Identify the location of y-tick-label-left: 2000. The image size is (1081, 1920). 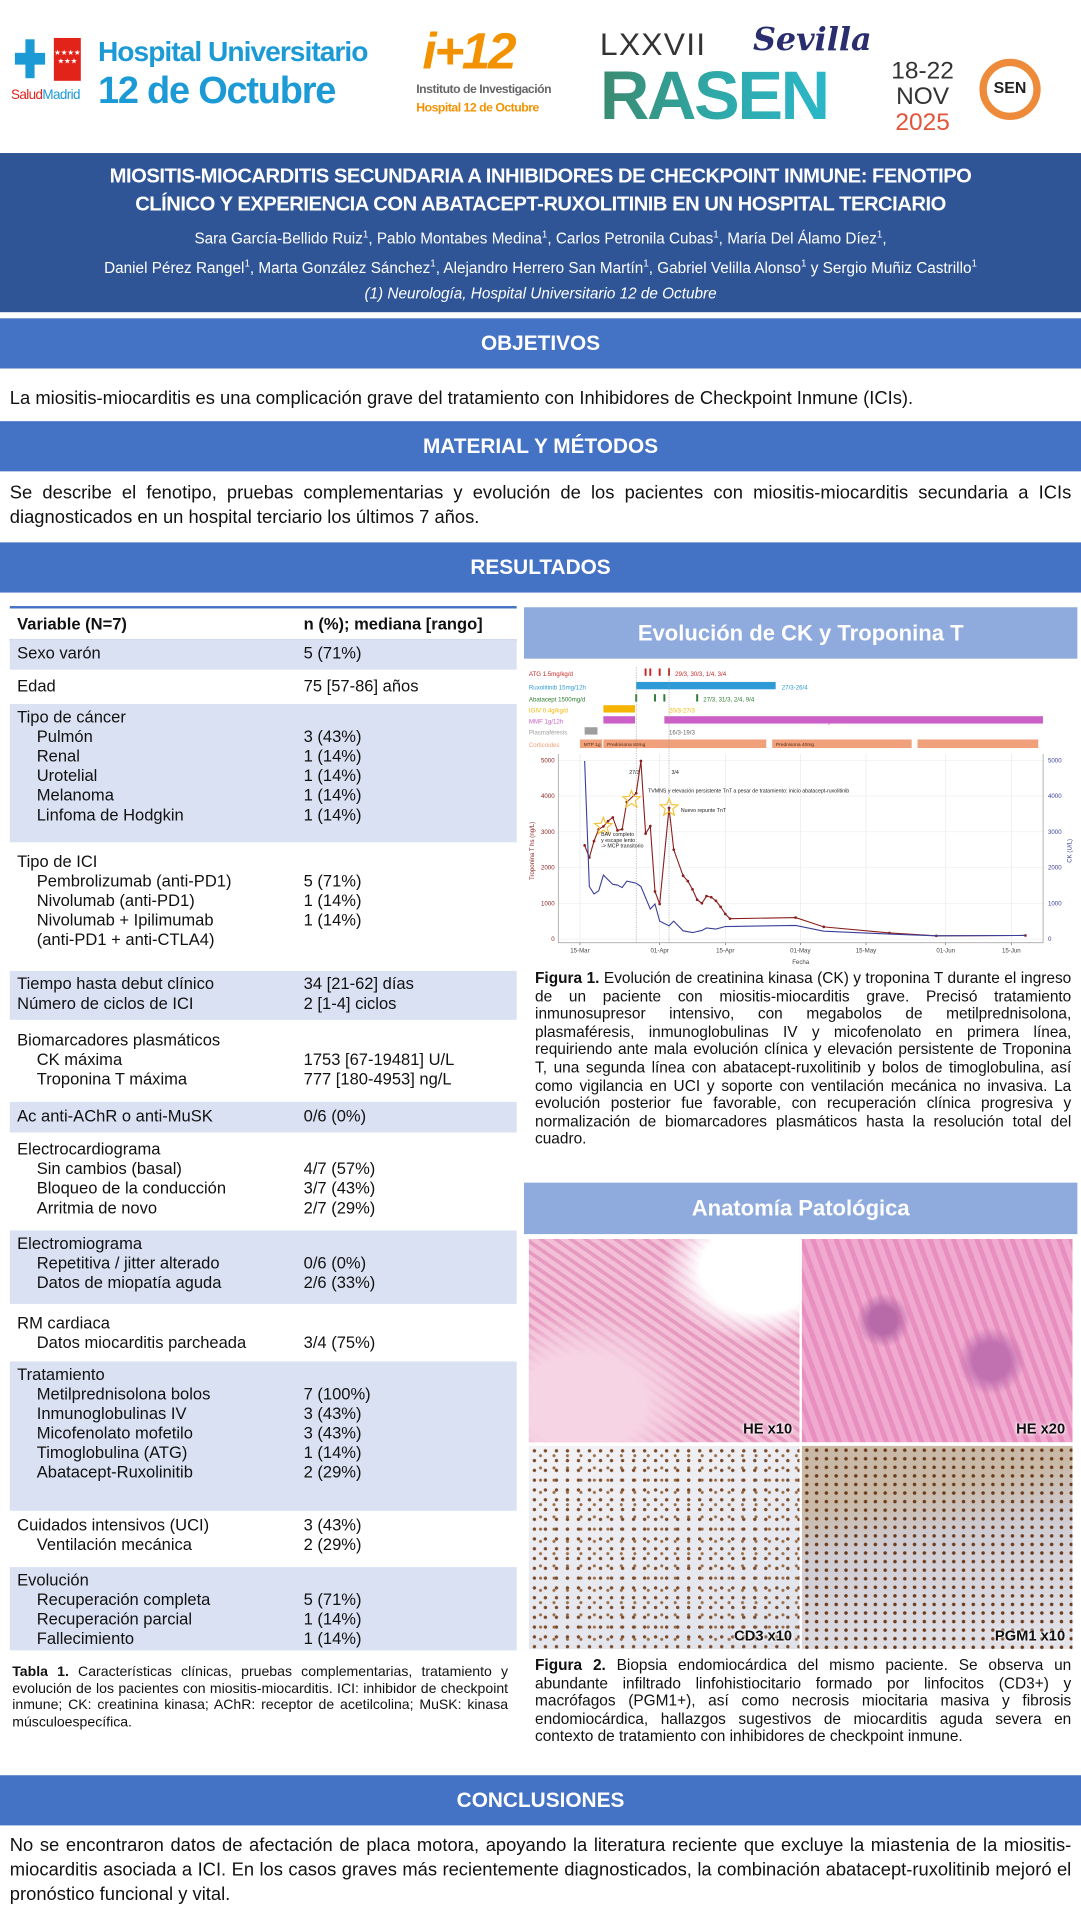
(548, 868).